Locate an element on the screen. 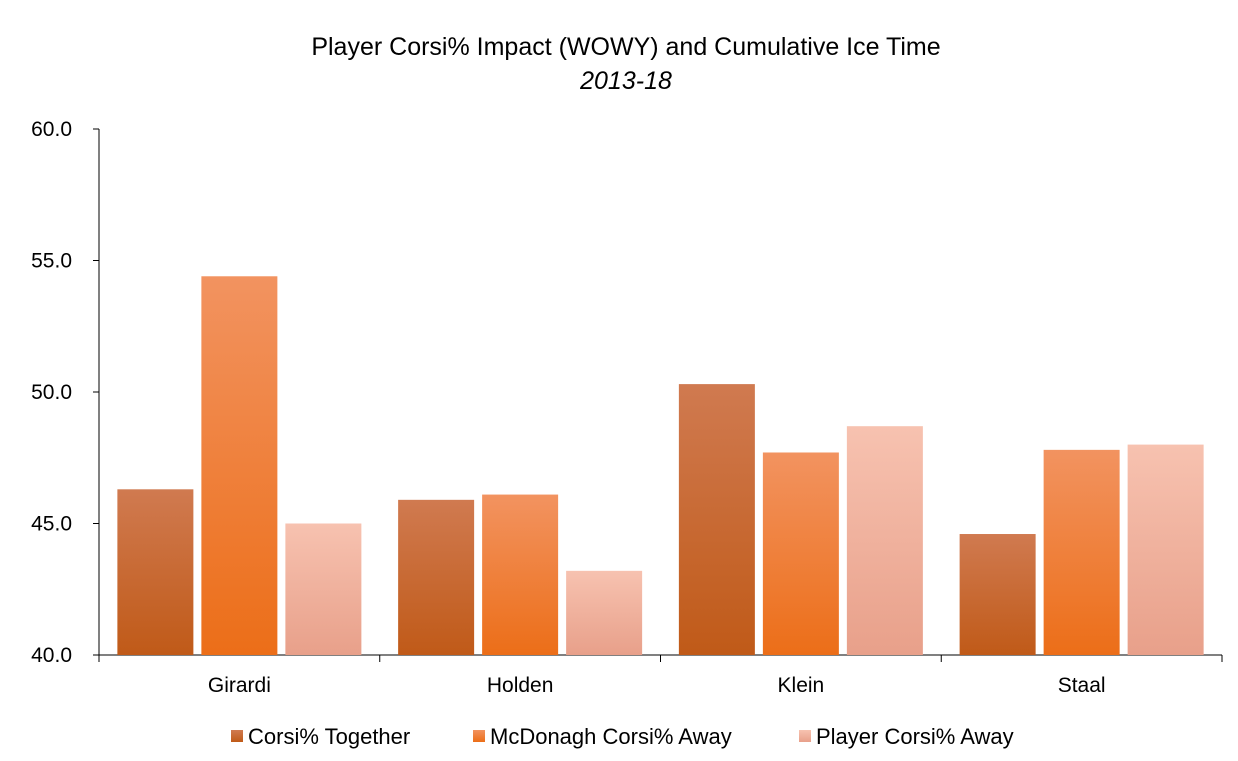  y-tick-label: 55.0 is located at coordinates (51, 261).